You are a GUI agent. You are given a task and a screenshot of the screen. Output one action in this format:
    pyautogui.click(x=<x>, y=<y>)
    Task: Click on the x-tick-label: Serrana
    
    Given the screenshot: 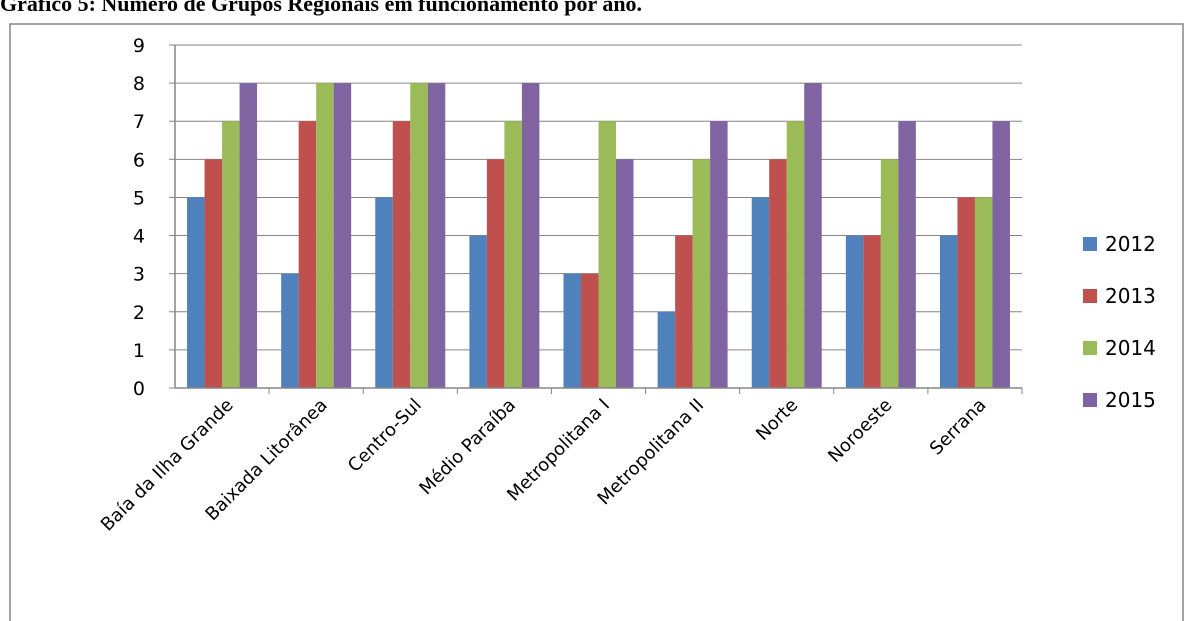 What is the action you would take?
    pyautogui.click(x=958, y=427)
    